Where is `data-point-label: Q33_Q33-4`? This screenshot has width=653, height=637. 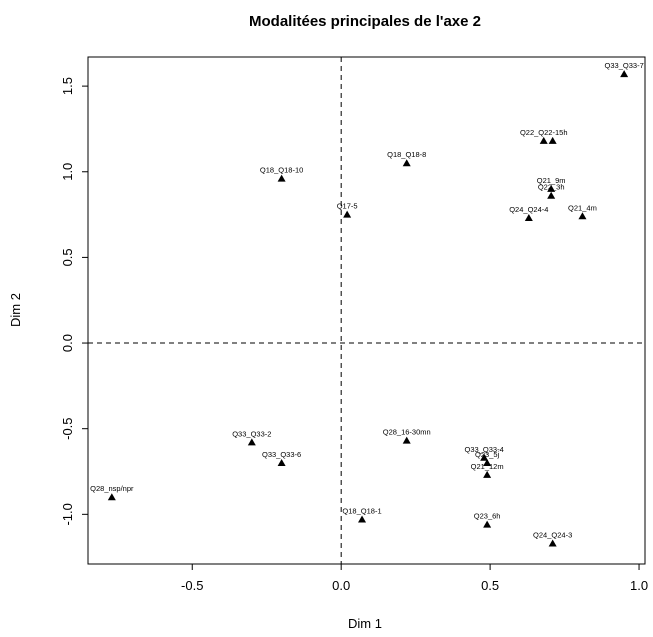
data-point-label: Q33_Q33-4 is located at coordinates (484, 449).